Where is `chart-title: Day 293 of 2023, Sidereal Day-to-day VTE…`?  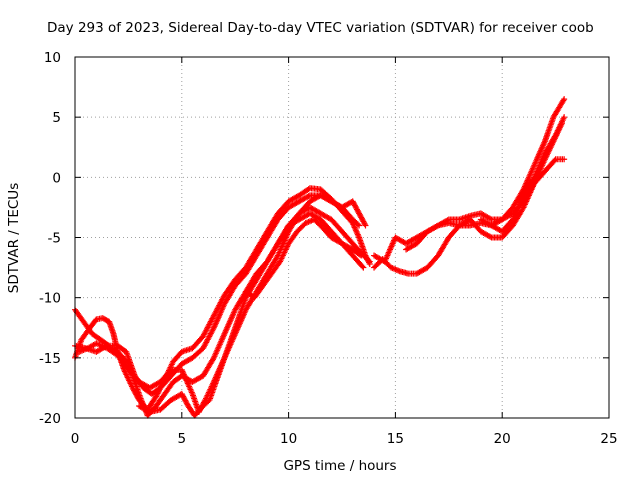
chart-title: Day 293 of 2023, Sidereal Day-to-day VTE… is located at coordinates (320, 28).